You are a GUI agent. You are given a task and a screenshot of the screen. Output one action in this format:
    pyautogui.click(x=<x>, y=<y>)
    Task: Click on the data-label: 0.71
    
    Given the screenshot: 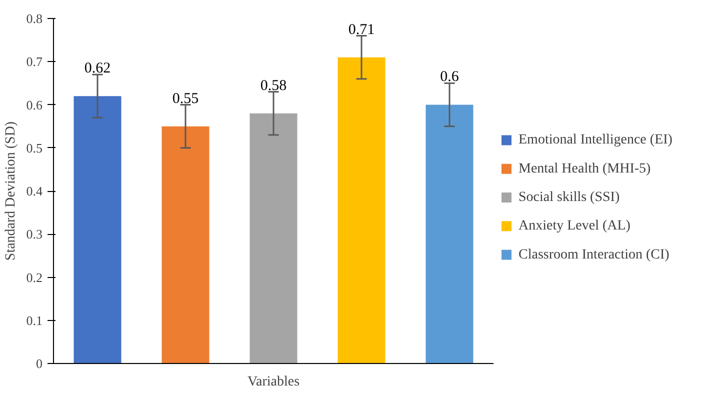 What is the action you would take?
    pyautogui.click(x=361, y=30)
    